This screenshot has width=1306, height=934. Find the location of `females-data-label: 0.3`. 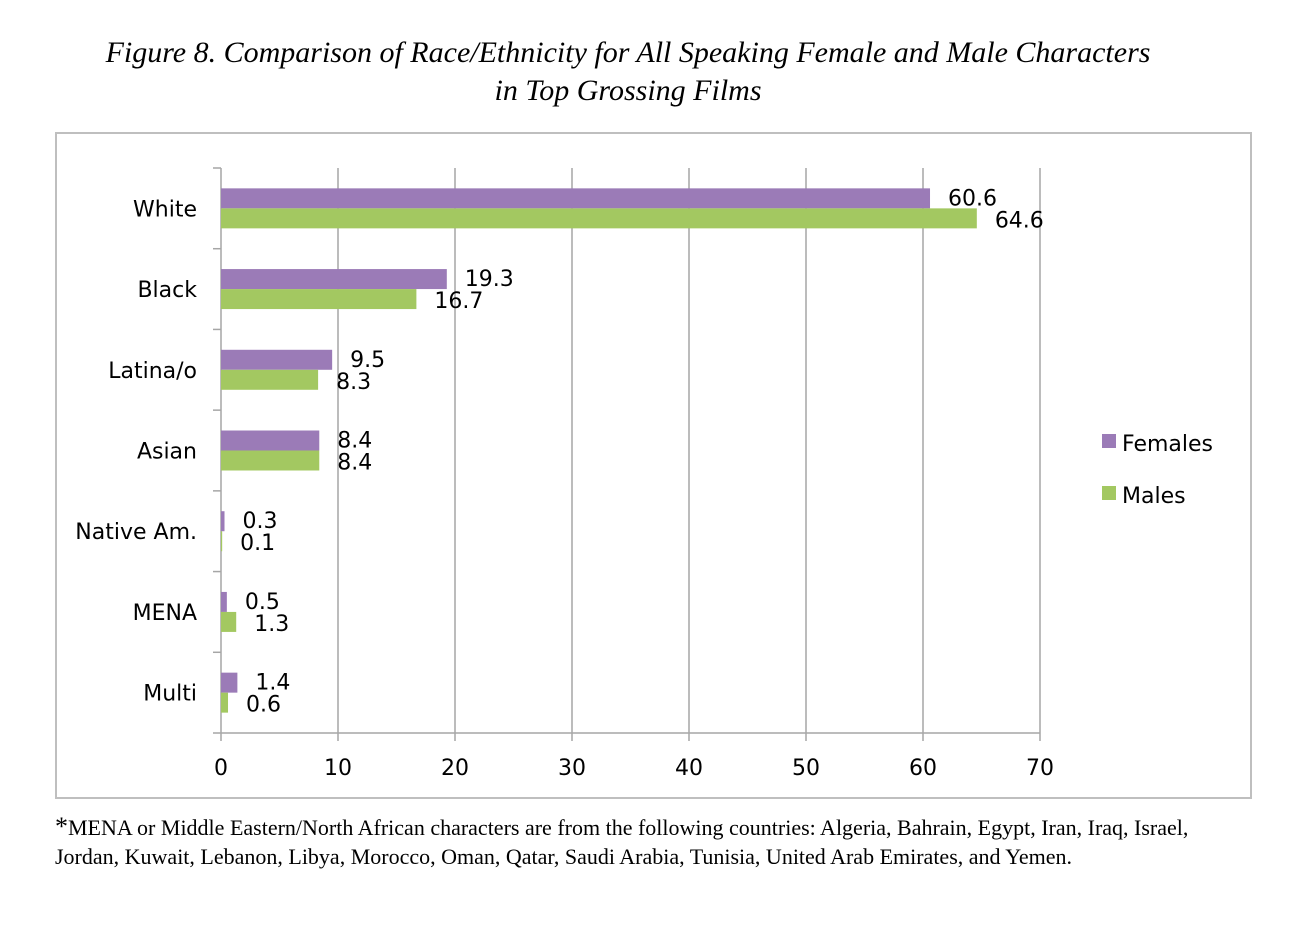

females-data-label: 0.3 is located at coordinates (260, 521).